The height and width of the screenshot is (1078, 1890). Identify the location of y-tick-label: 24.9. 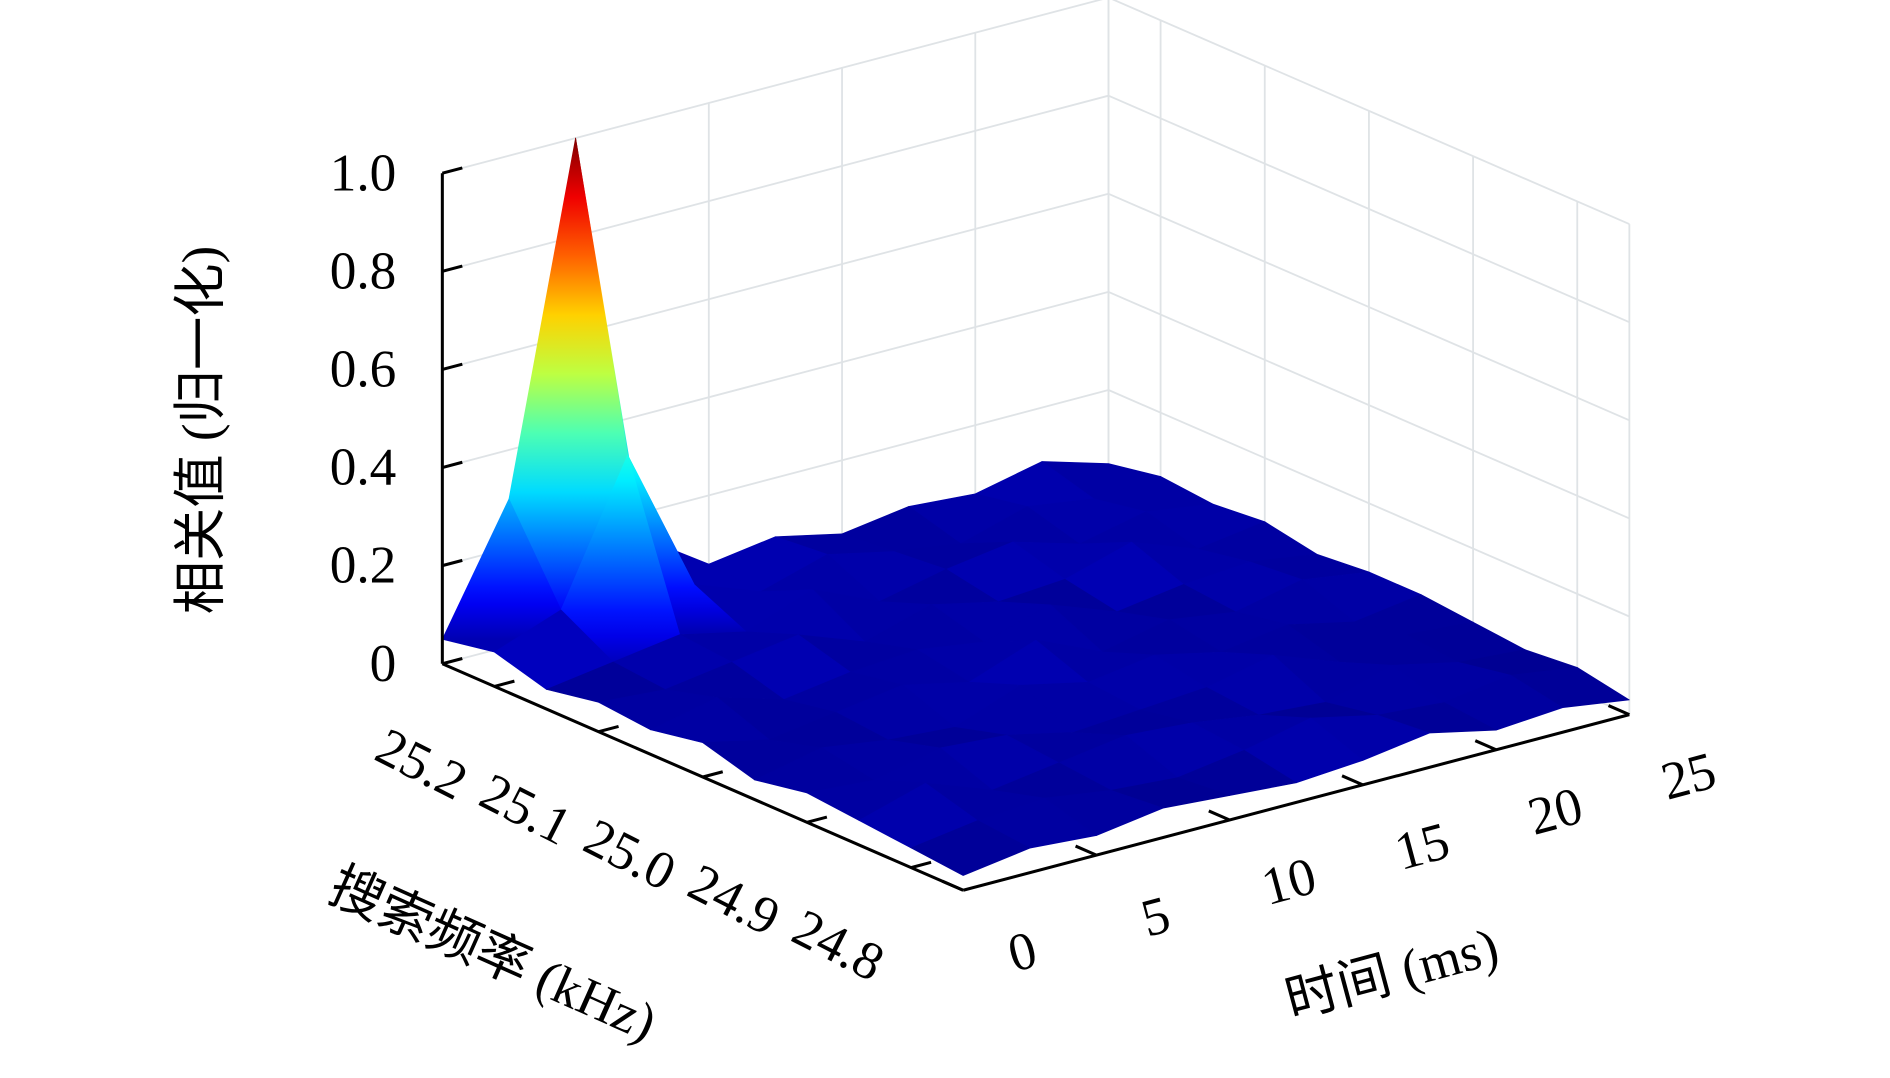
(734, 900).